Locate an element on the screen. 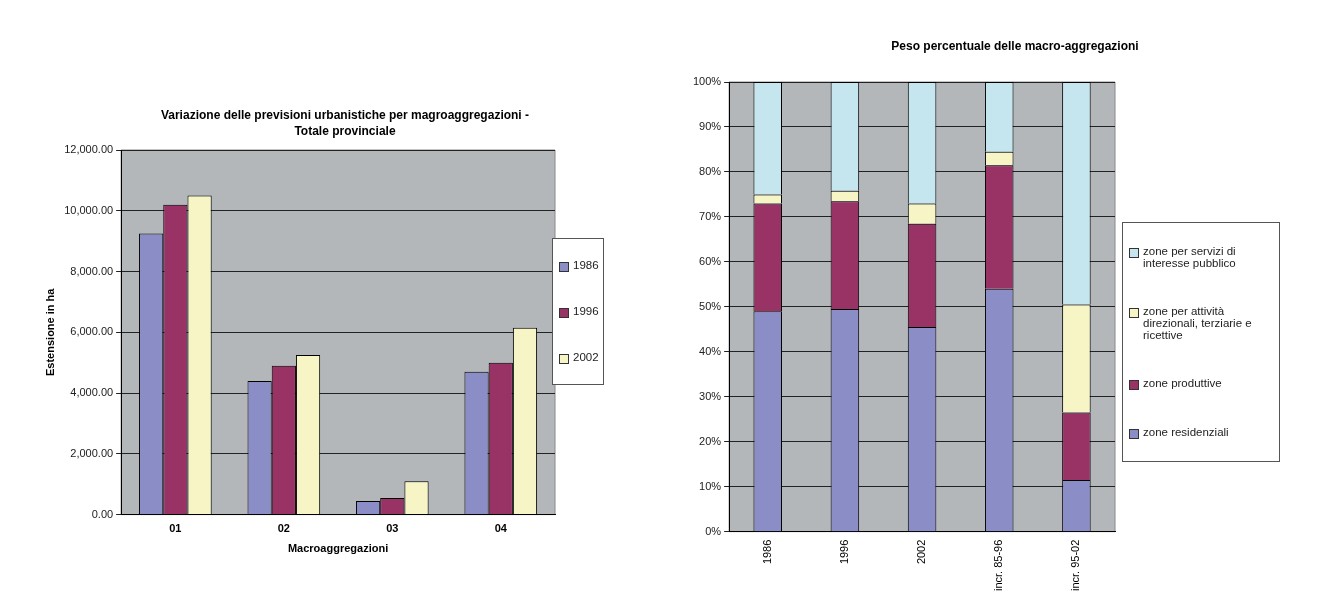 This screenshot has height=594, width=1325. y-tick-label: 10,000.00 is located at coordinates (89, 209).